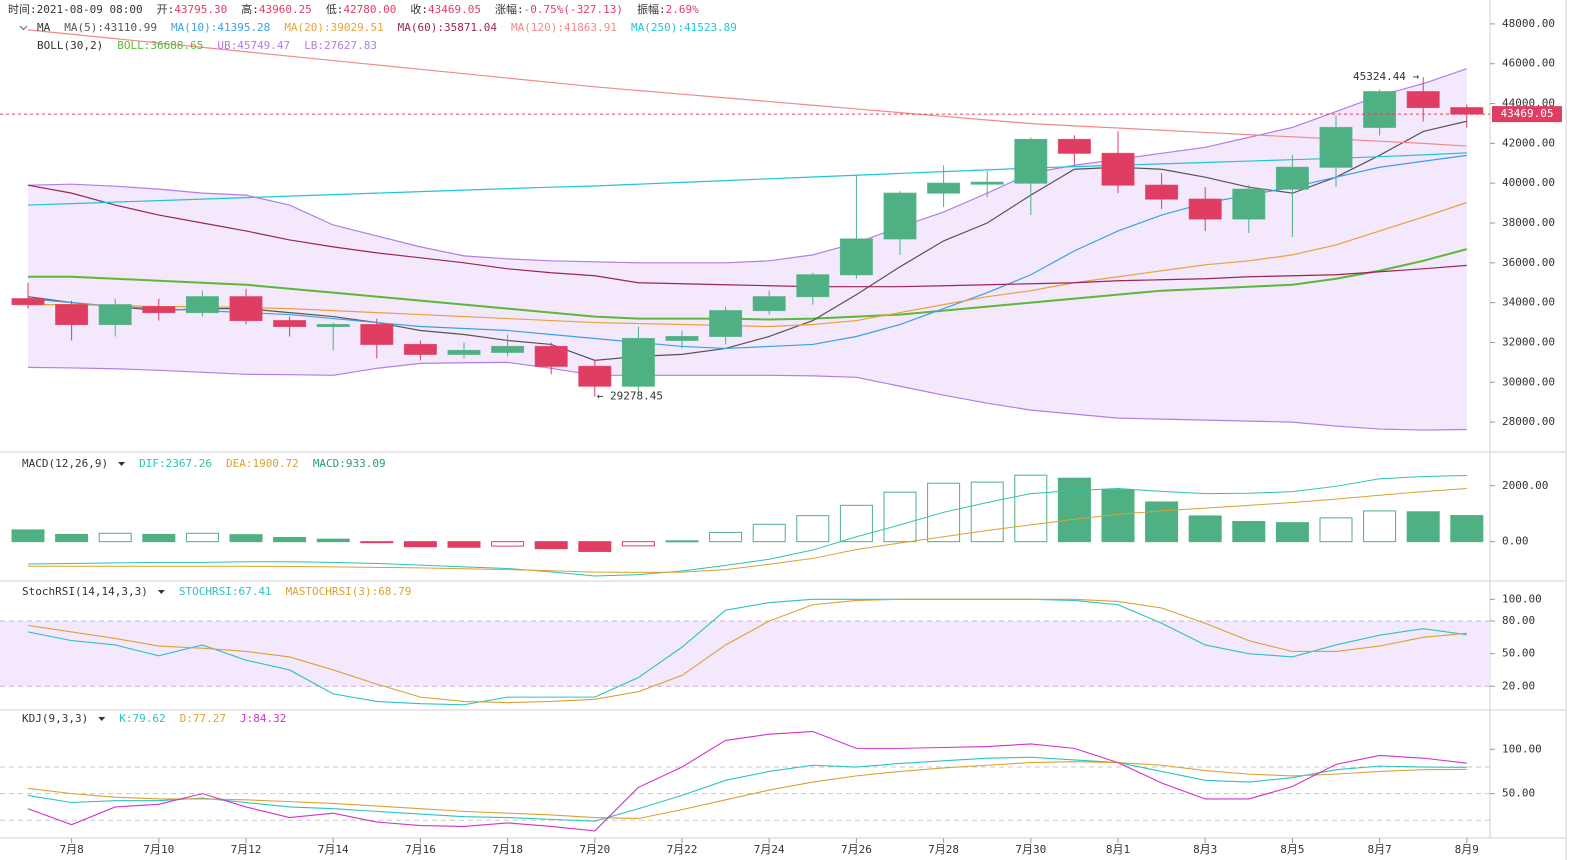 The height and width of the screenshot is (860, 1581). I want to click on x-tick-label: 8月7, so click(1379, 849).